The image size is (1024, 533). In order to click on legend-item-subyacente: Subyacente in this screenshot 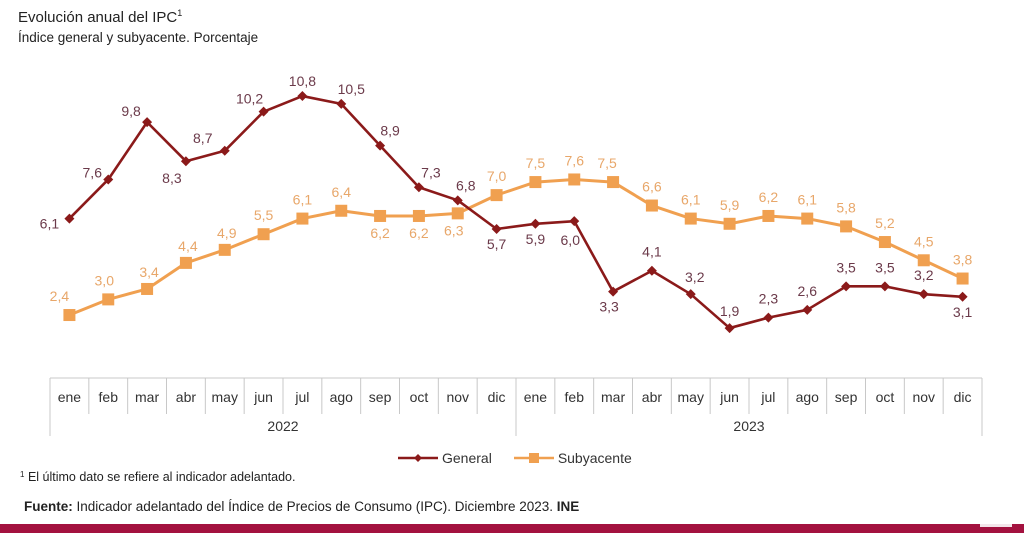, I will do `click(572, 458)`.